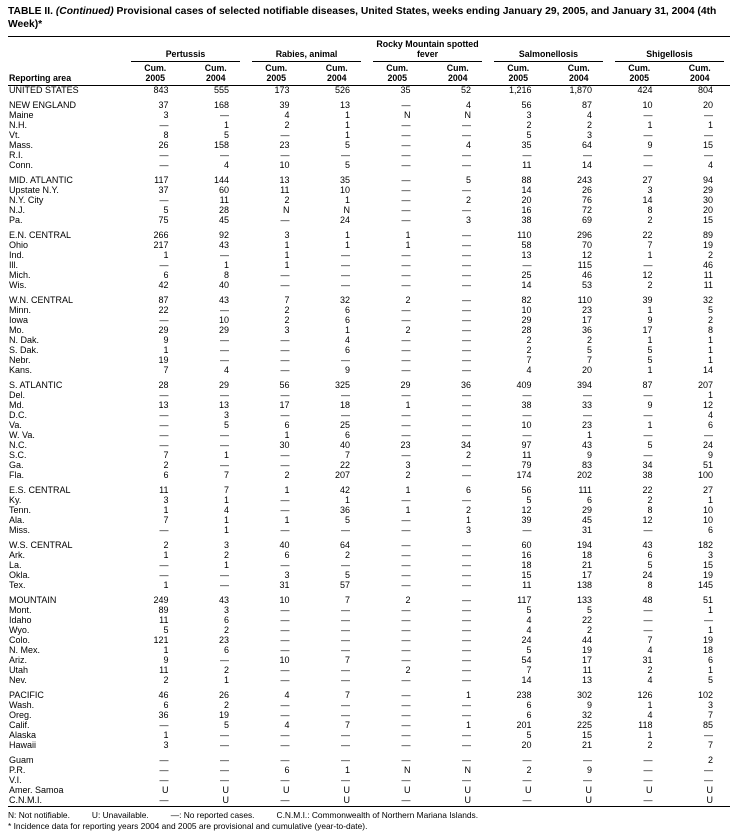 This screenshot has height=838, width=738. Describe the element at coordinates (520, 90) in the screenshot. I see `value-cell: 1,216` at that location.